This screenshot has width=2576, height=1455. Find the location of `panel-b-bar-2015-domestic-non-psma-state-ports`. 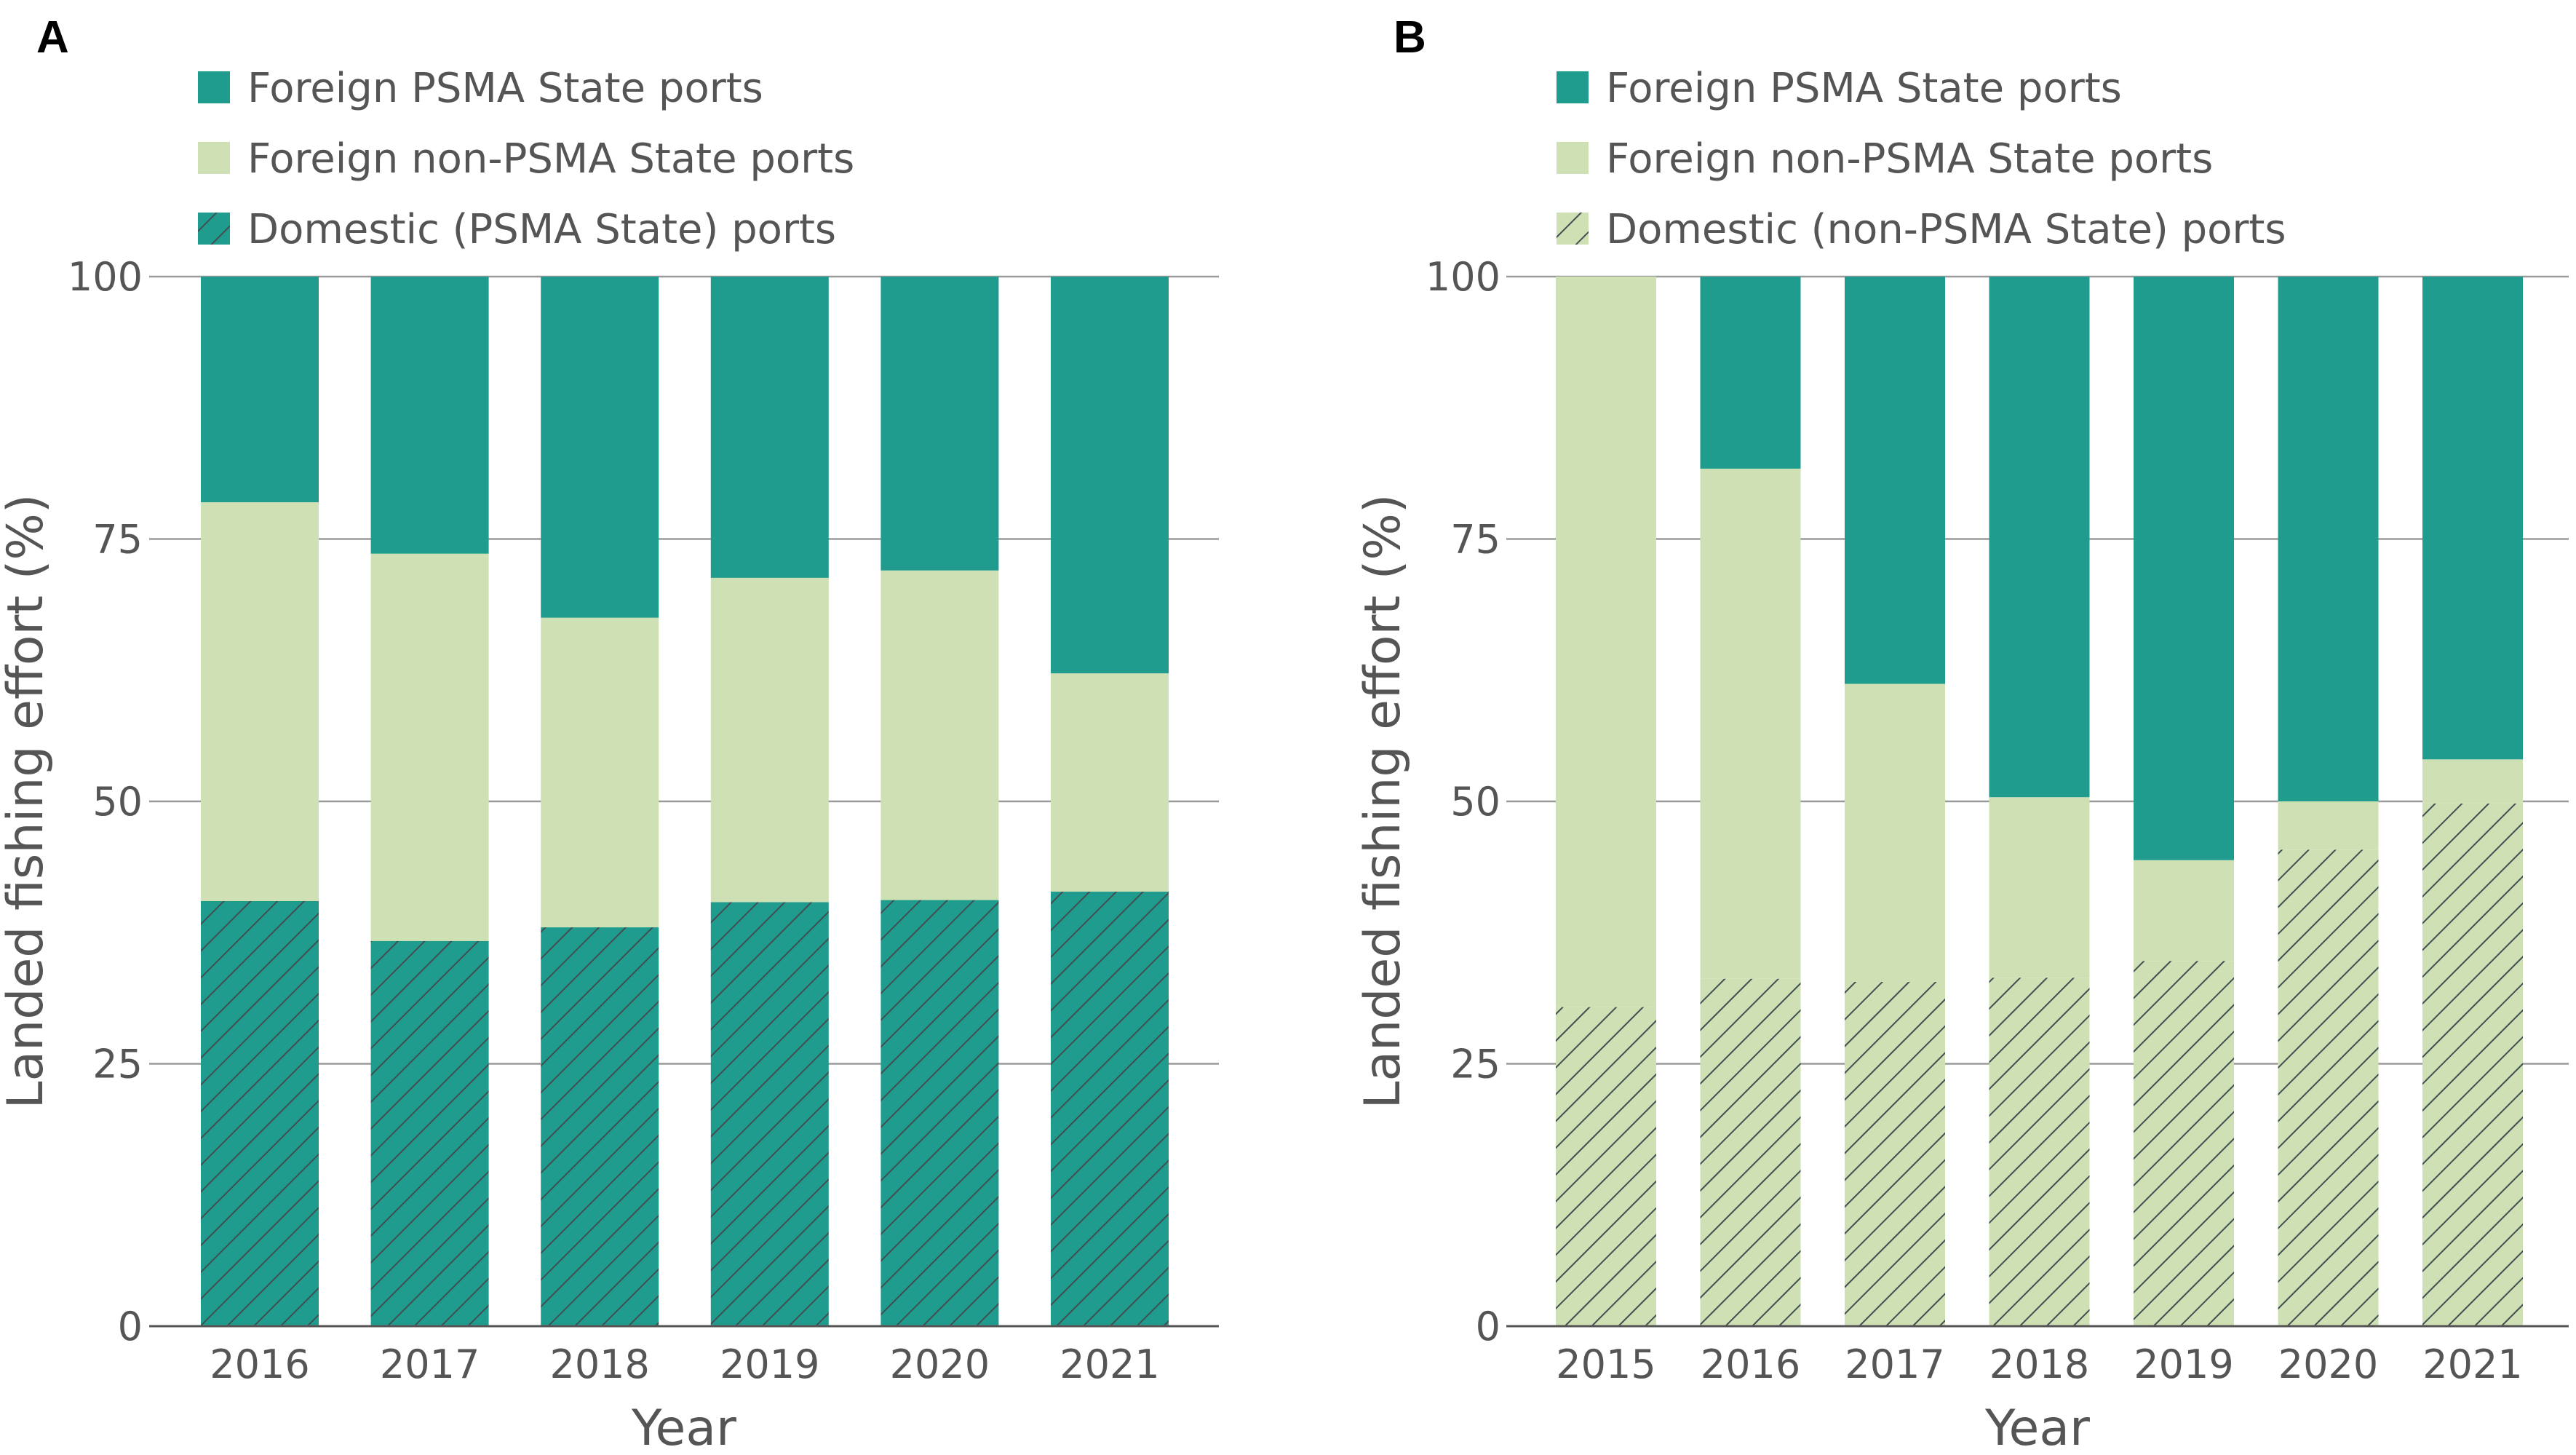

panel-b-bar-2015-domestic-non-psma-state-ports is located at coordinates (1606, 1166).